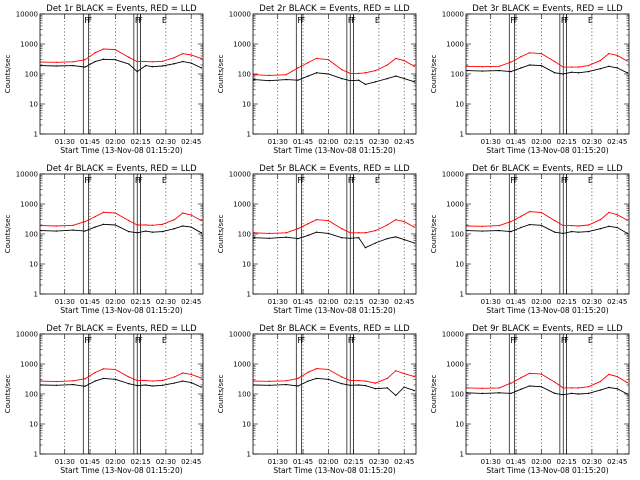 The image size is (640, 480). What do you see at coordinates (121, 329) in the screenshot?
I see `panel-title: Det 7r BLACK = Events, RED = LLD` at bounding box center [121, 329].